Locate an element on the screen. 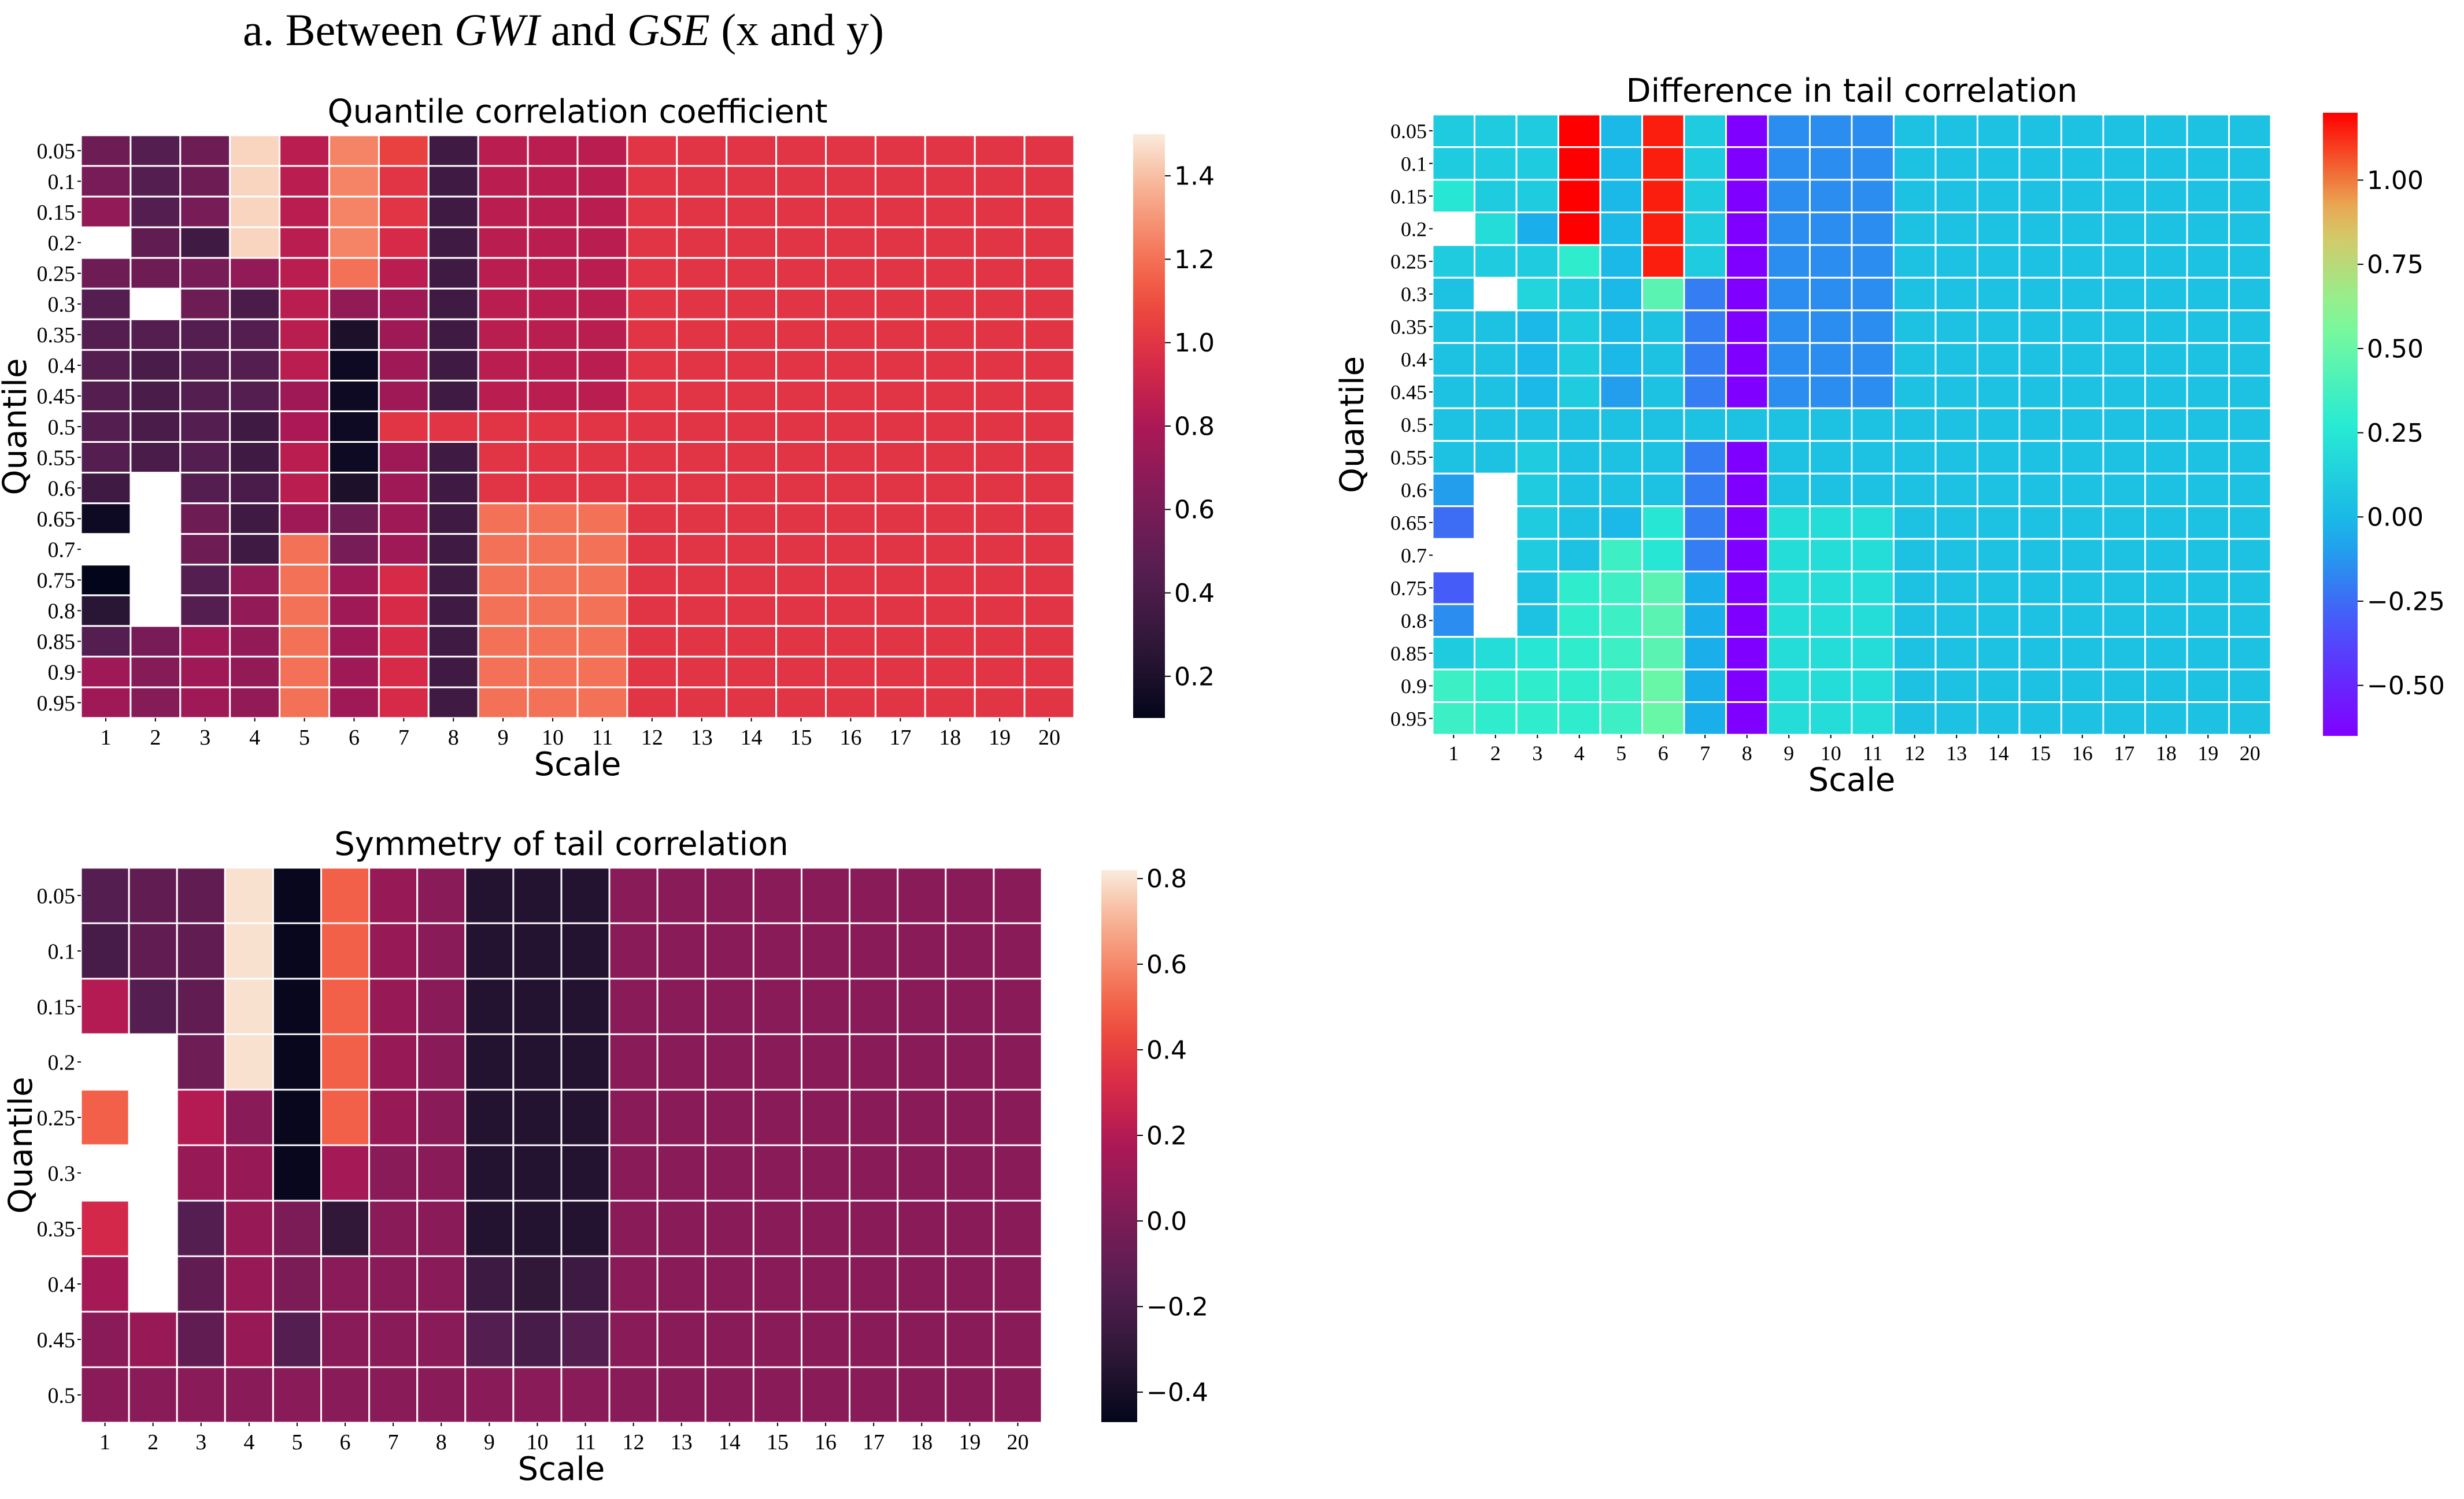  x-tick-label: 5 is located at coordinates (1621, 753).